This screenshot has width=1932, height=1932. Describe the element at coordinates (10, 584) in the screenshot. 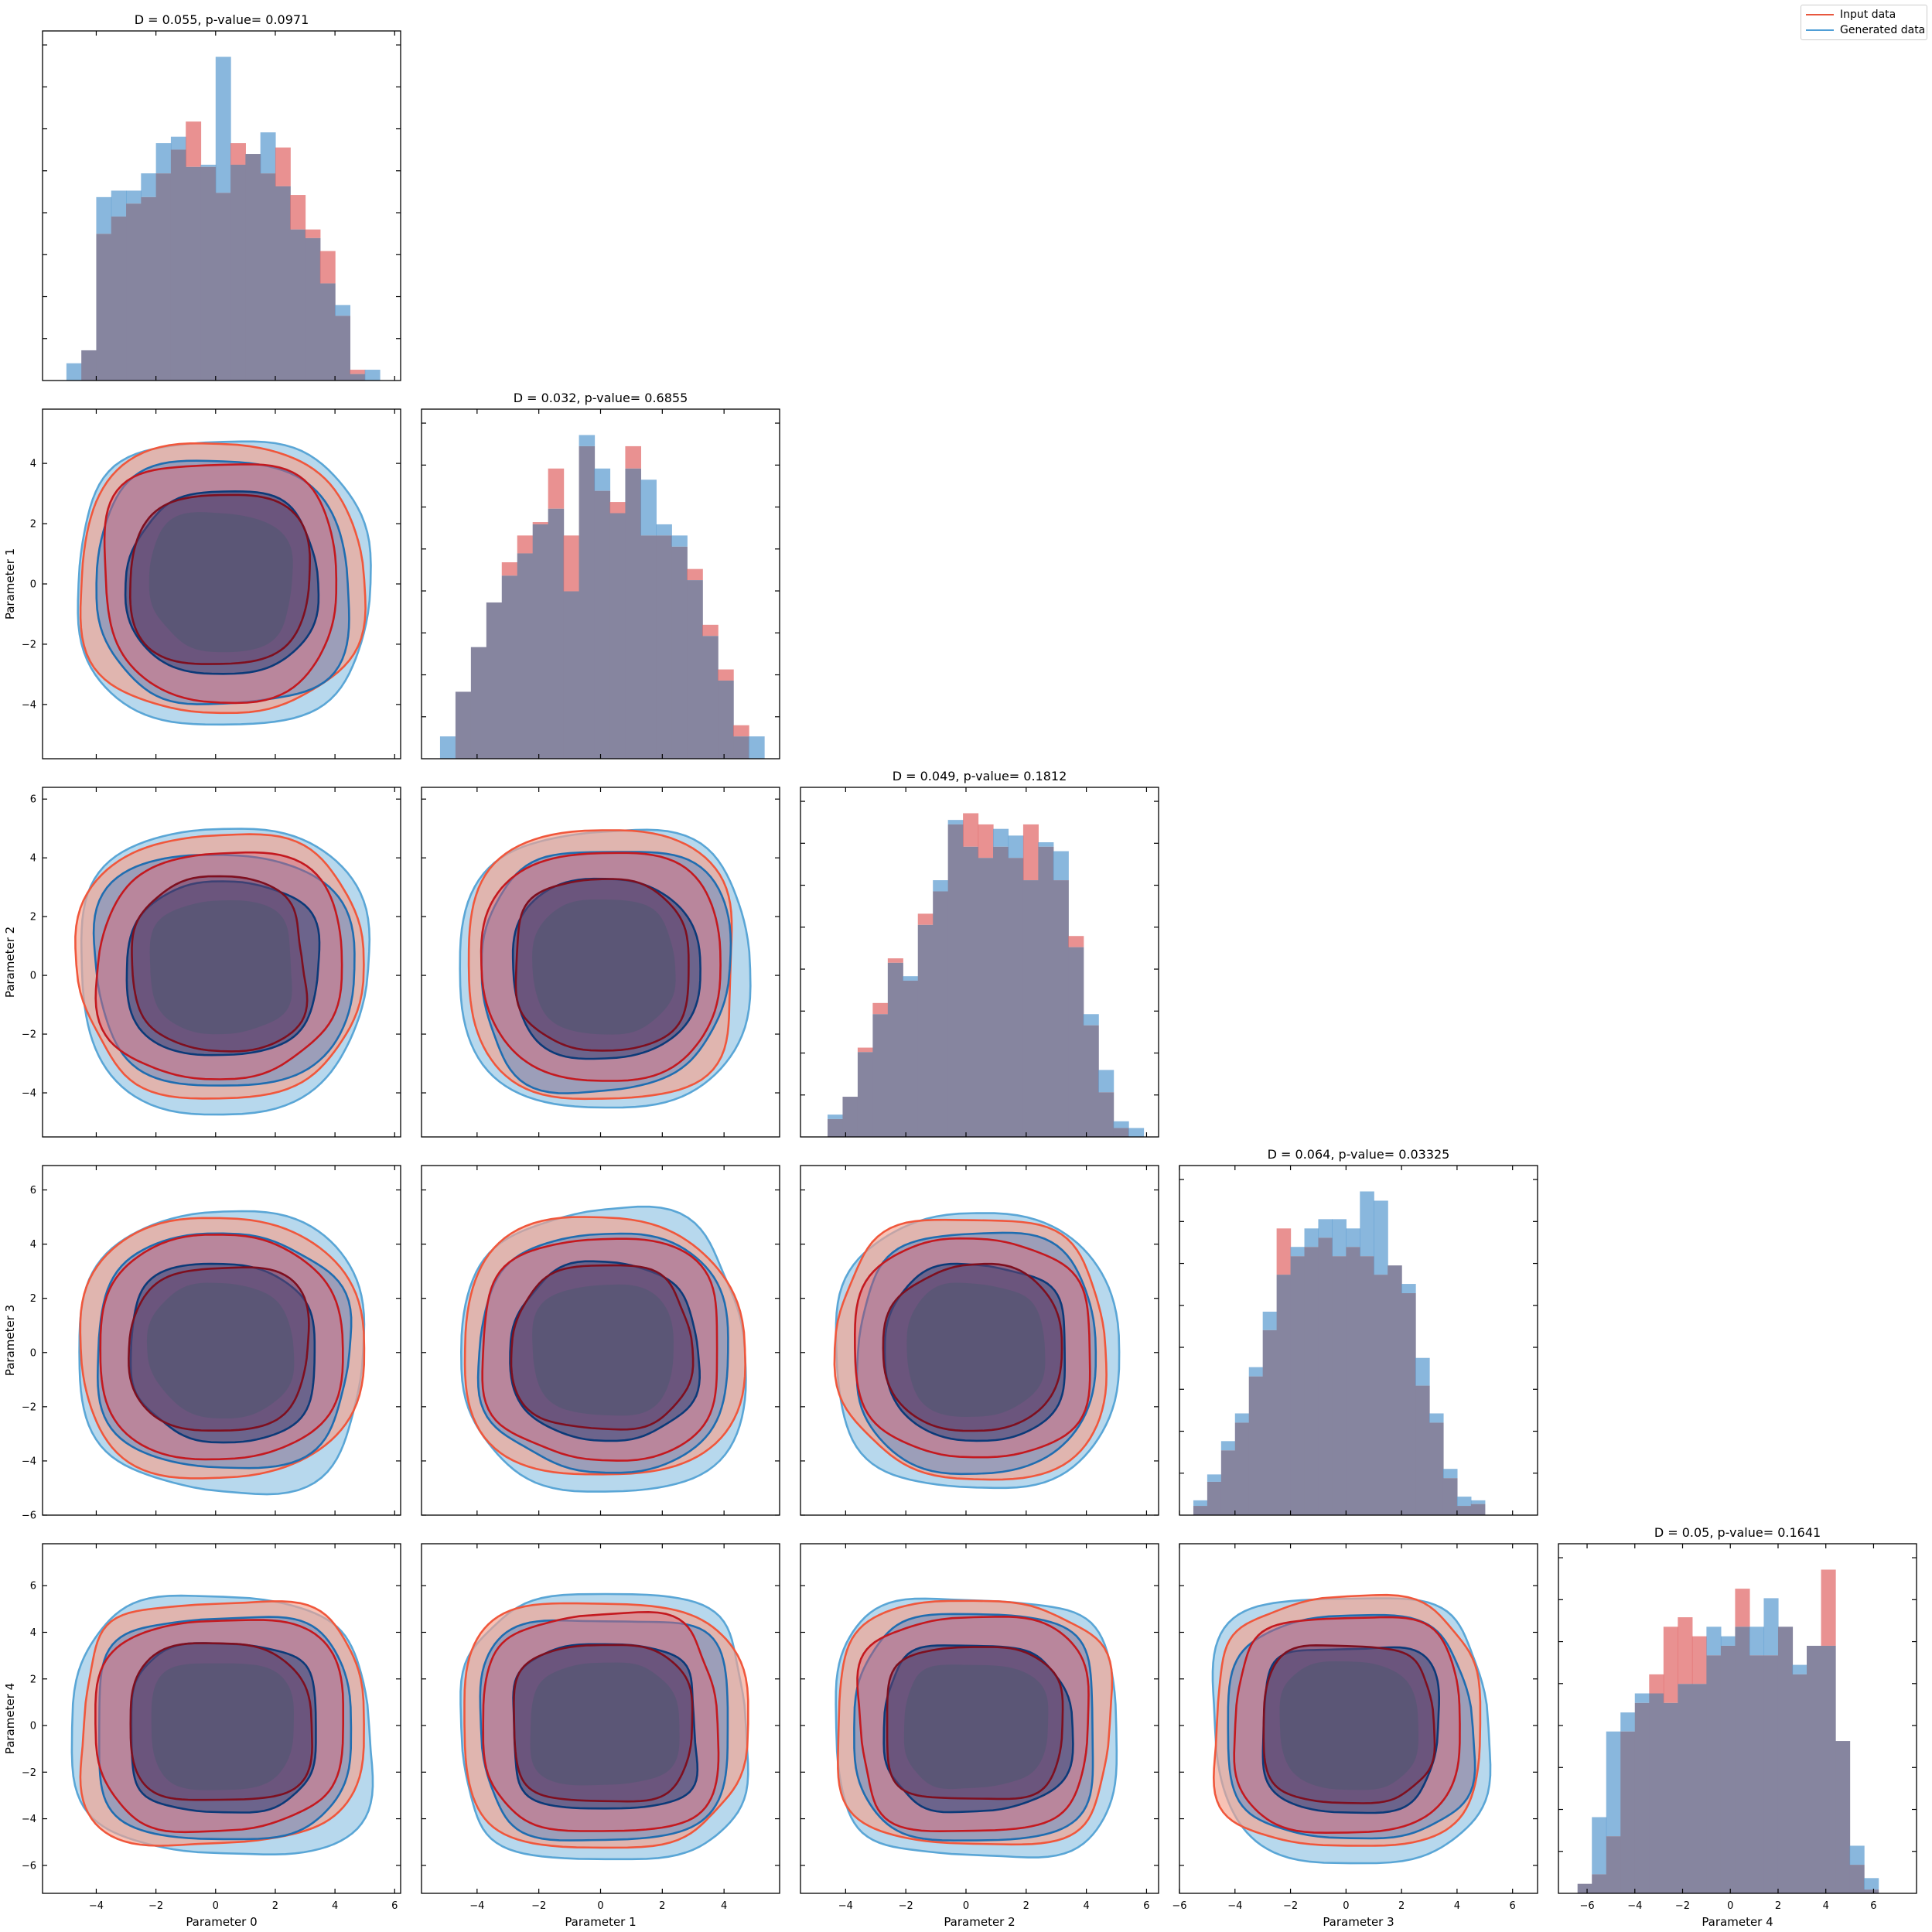

I see `y-axis-label: Parameter 1` at that location.